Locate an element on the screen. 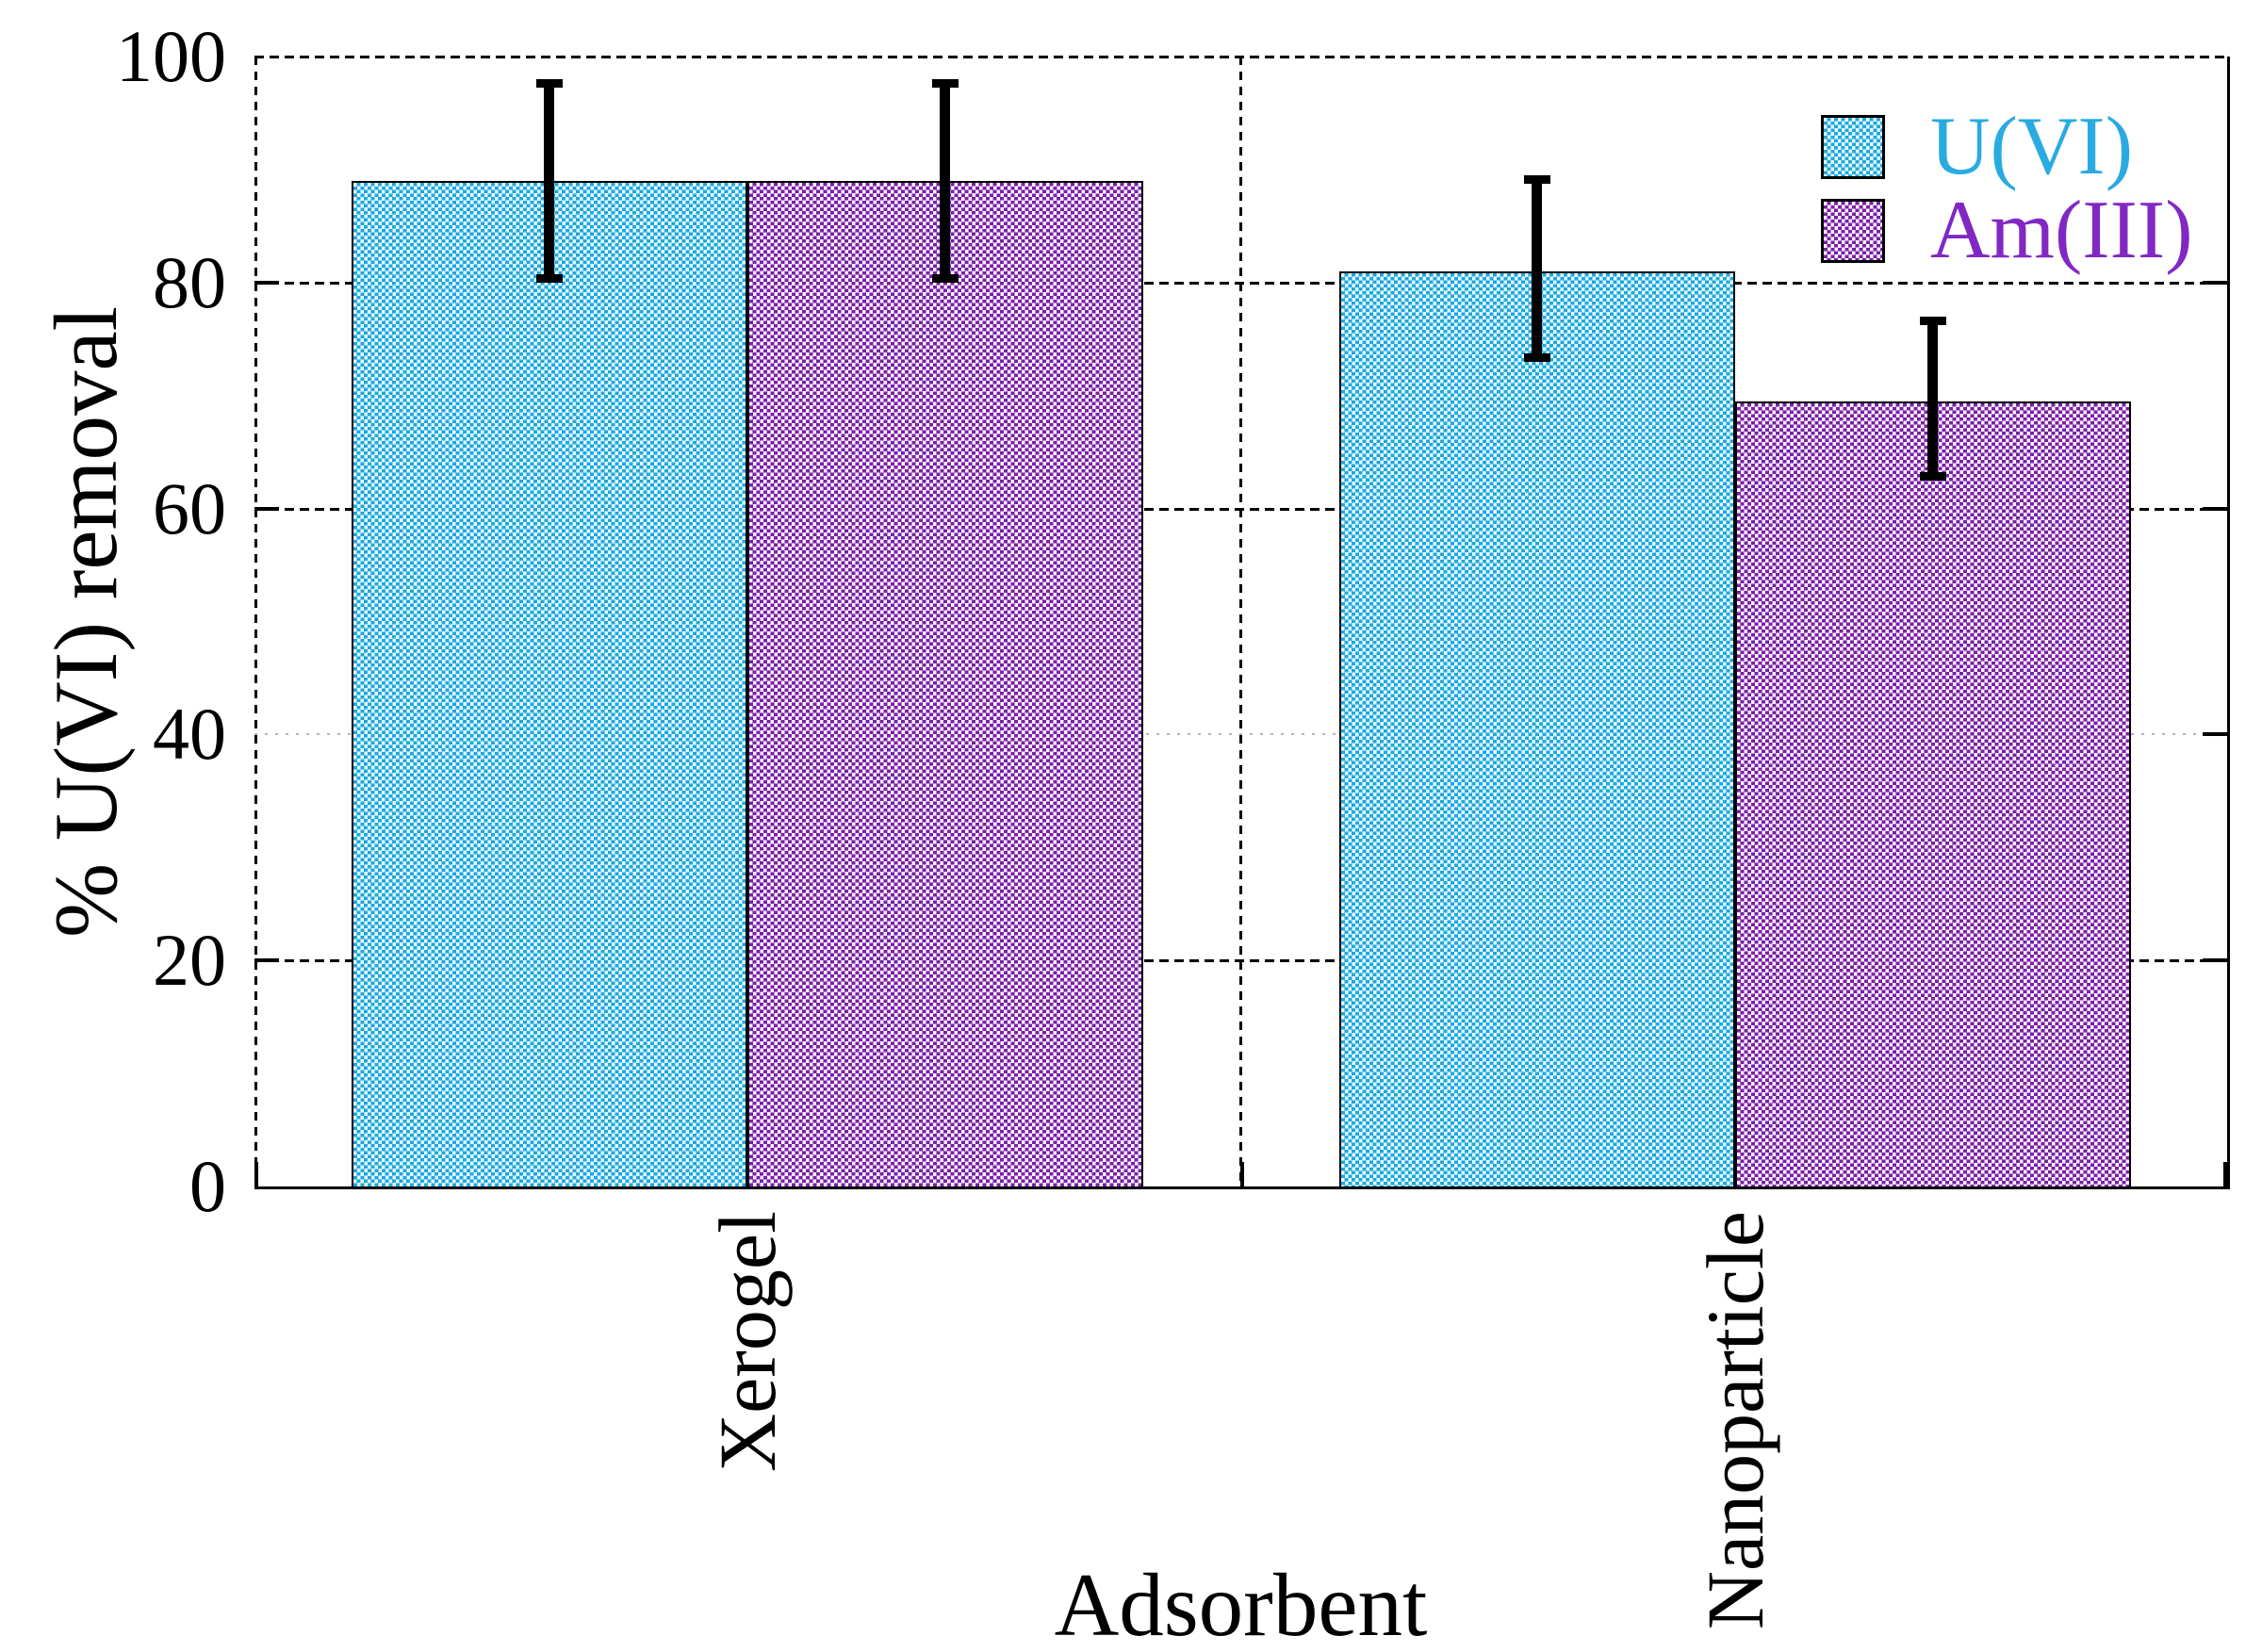 The image size is (2262, 1652). y-tick-label-100: 100 is located at coordinates (171, 56).